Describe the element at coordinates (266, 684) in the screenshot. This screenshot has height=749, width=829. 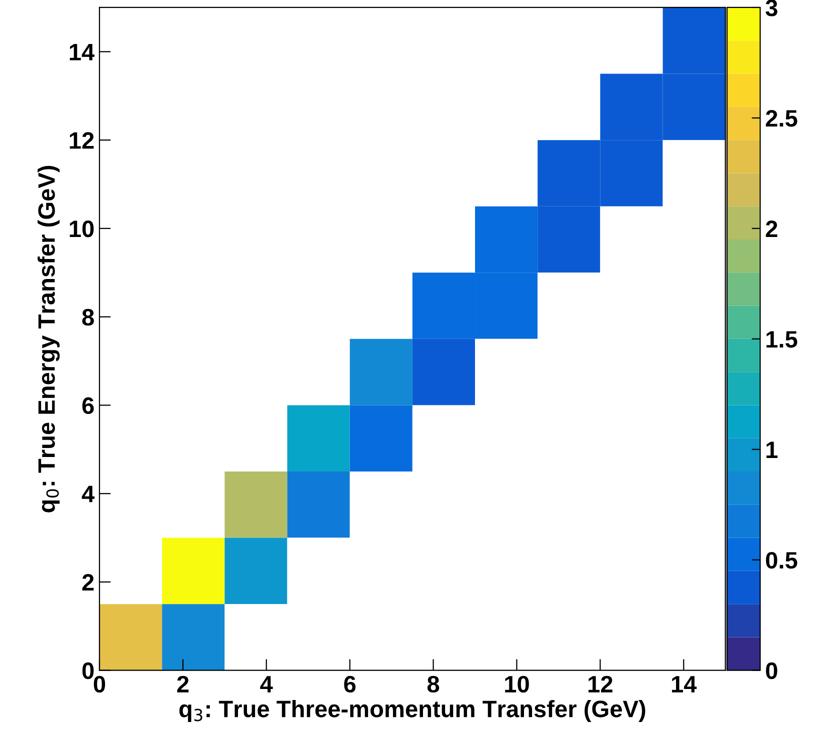
I see `x-tick-label: 4` at that location.